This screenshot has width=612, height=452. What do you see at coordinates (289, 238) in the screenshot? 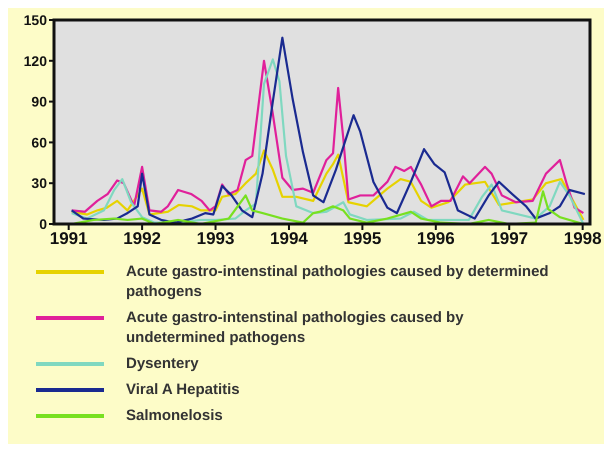
I see `x-tick-label: 1994` at bounding box center [289, 238].